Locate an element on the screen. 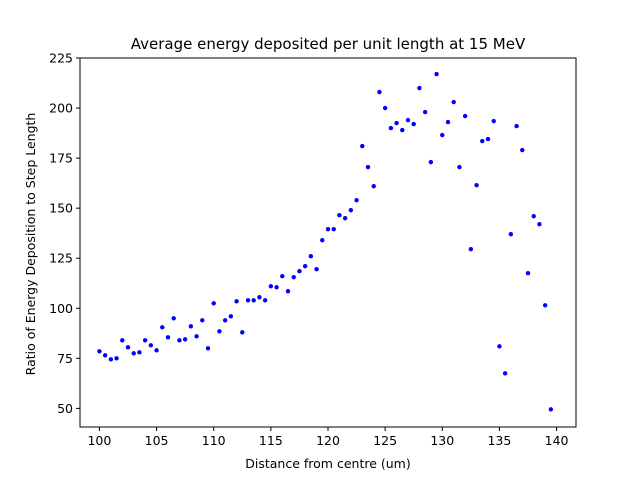  x-axis: 100 105 110 115 120 125 130 135 140 is located at coordinates (328, 437).